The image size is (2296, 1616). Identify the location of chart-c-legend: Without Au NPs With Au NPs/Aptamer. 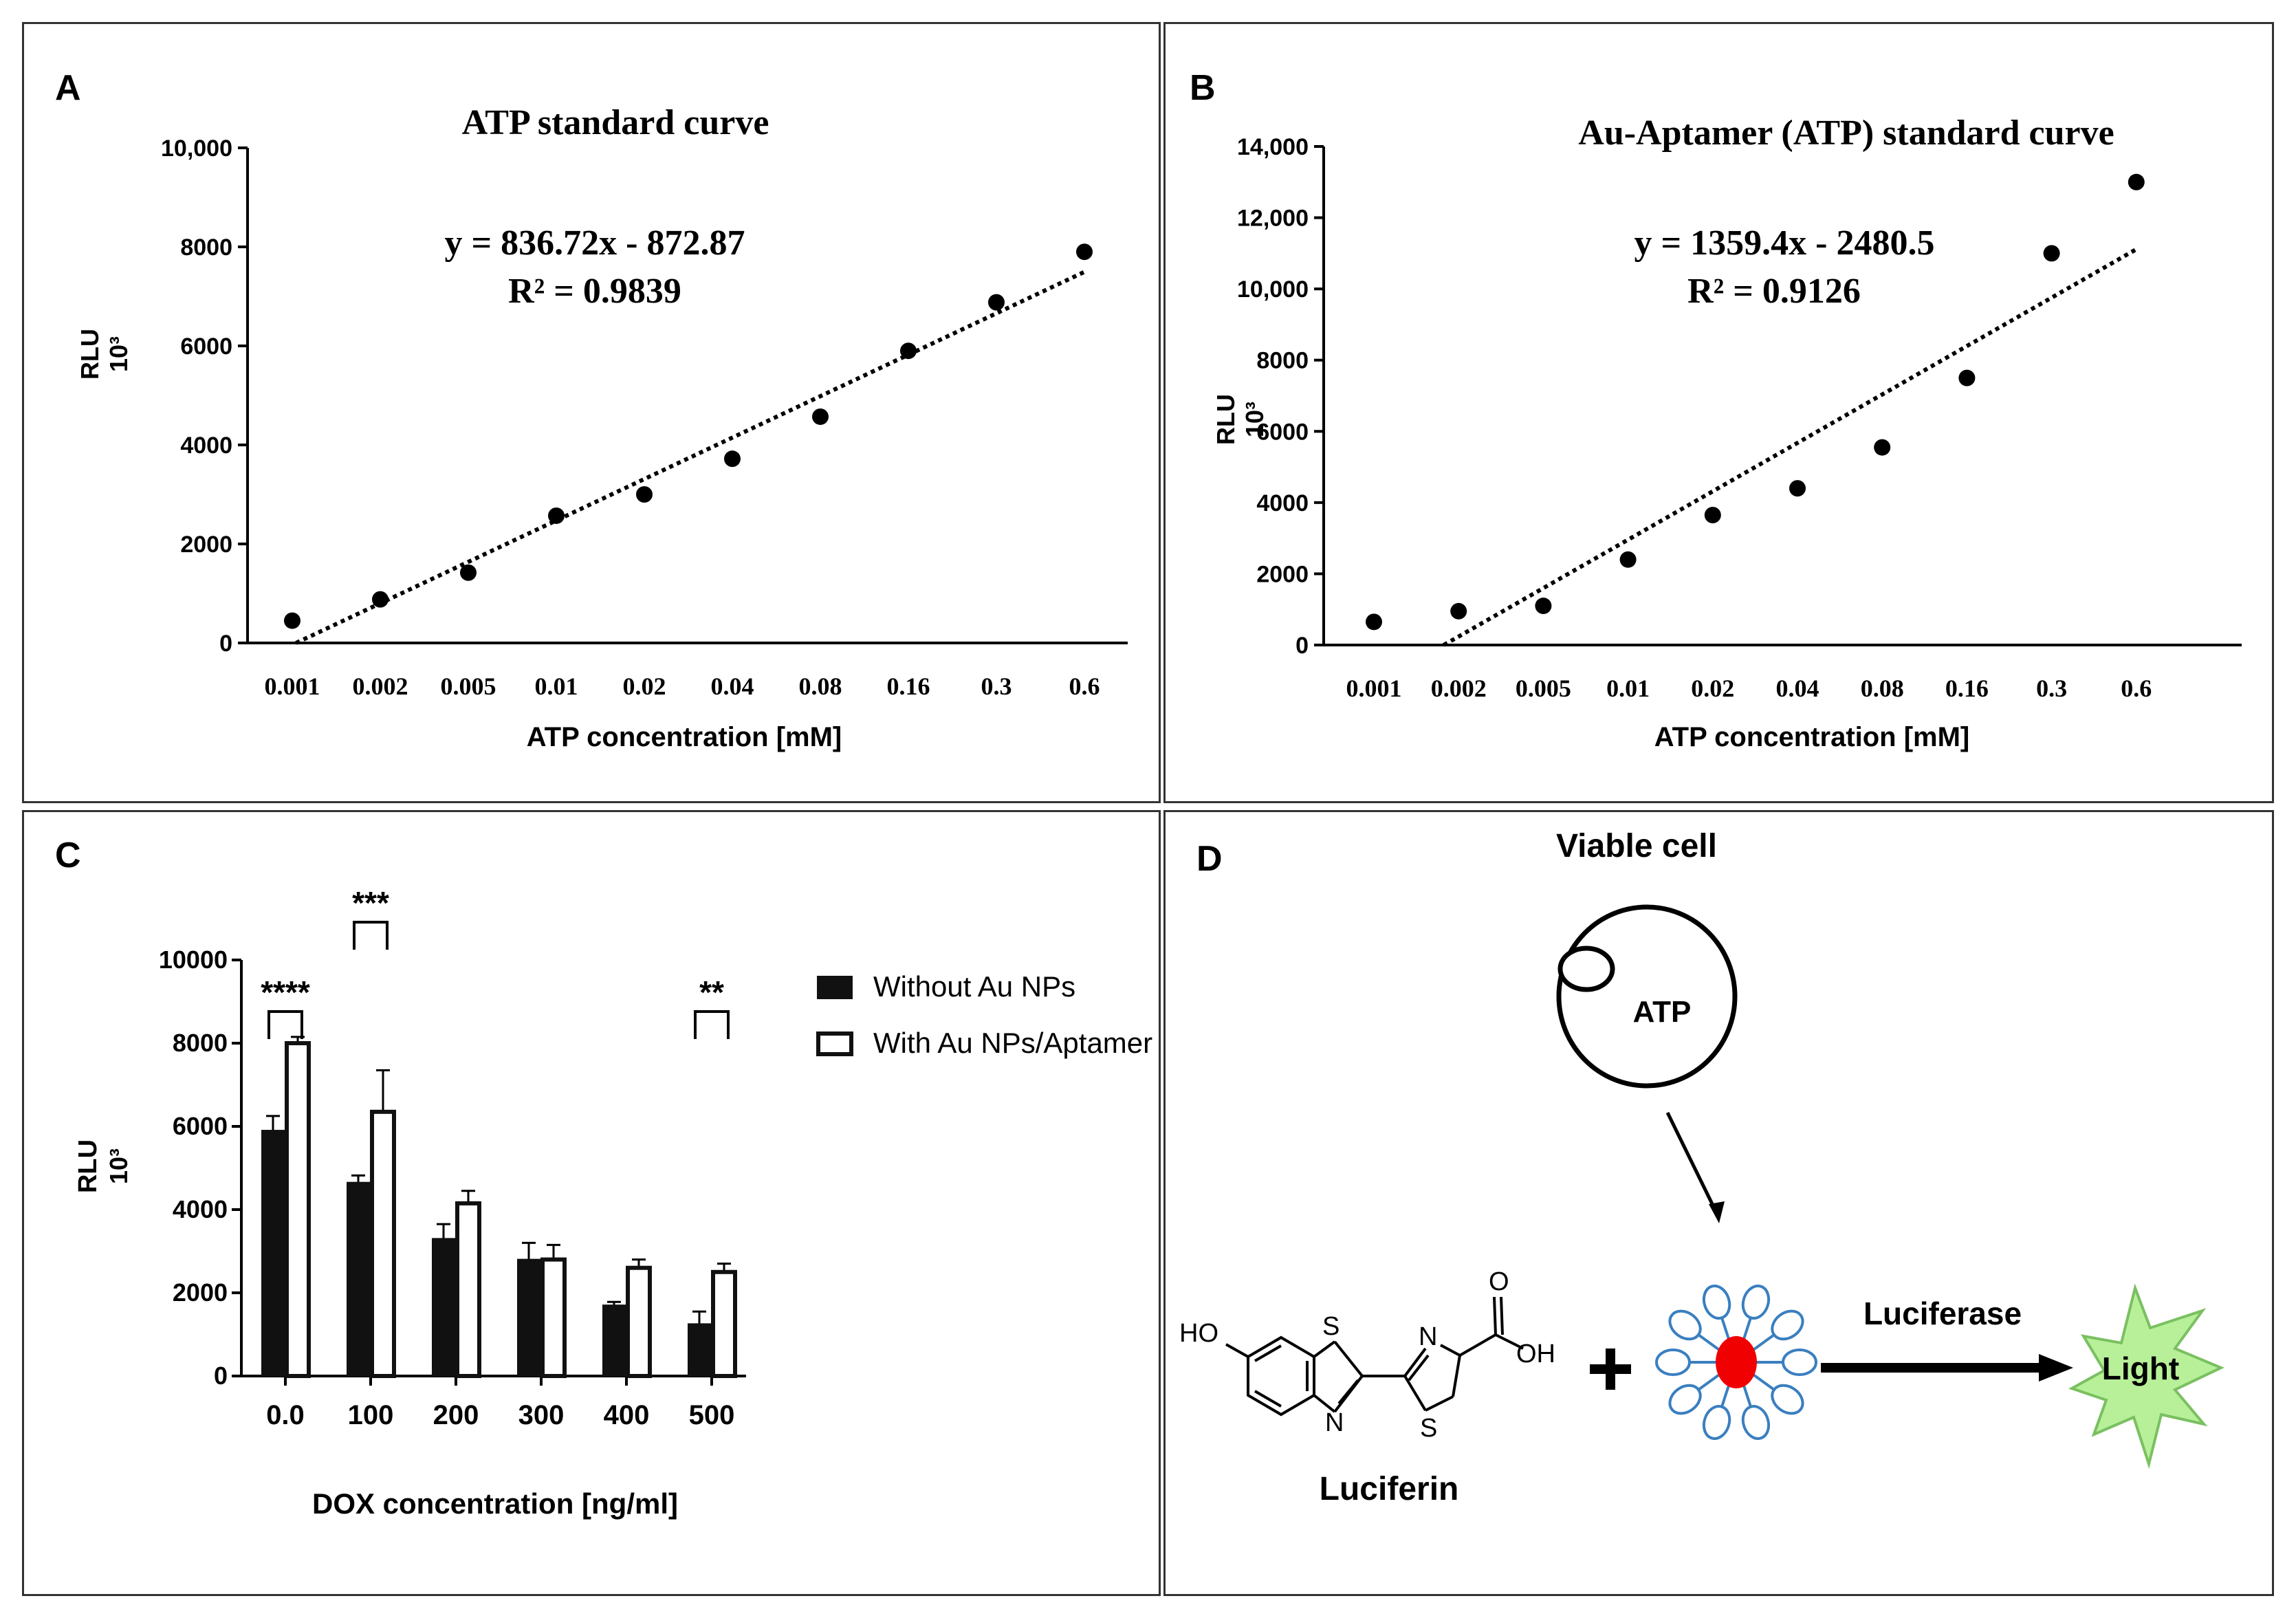
(984, 1015).